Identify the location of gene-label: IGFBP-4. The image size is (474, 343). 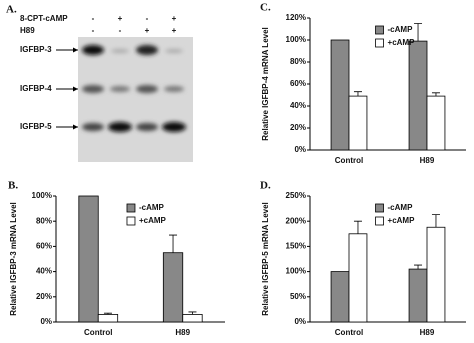
(36, 88).